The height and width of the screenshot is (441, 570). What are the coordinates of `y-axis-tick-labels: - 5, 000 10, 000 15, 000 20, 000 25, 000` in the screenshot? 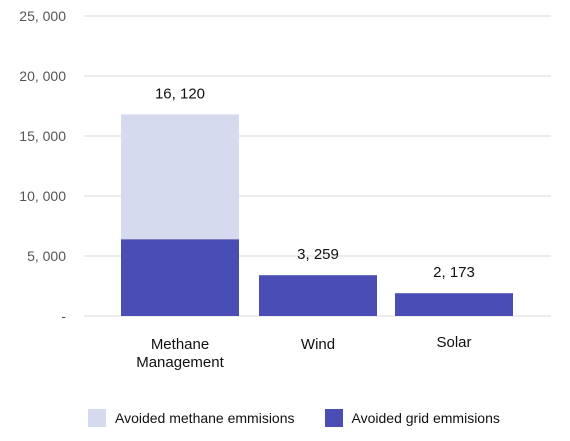 It's located at (42, 166).